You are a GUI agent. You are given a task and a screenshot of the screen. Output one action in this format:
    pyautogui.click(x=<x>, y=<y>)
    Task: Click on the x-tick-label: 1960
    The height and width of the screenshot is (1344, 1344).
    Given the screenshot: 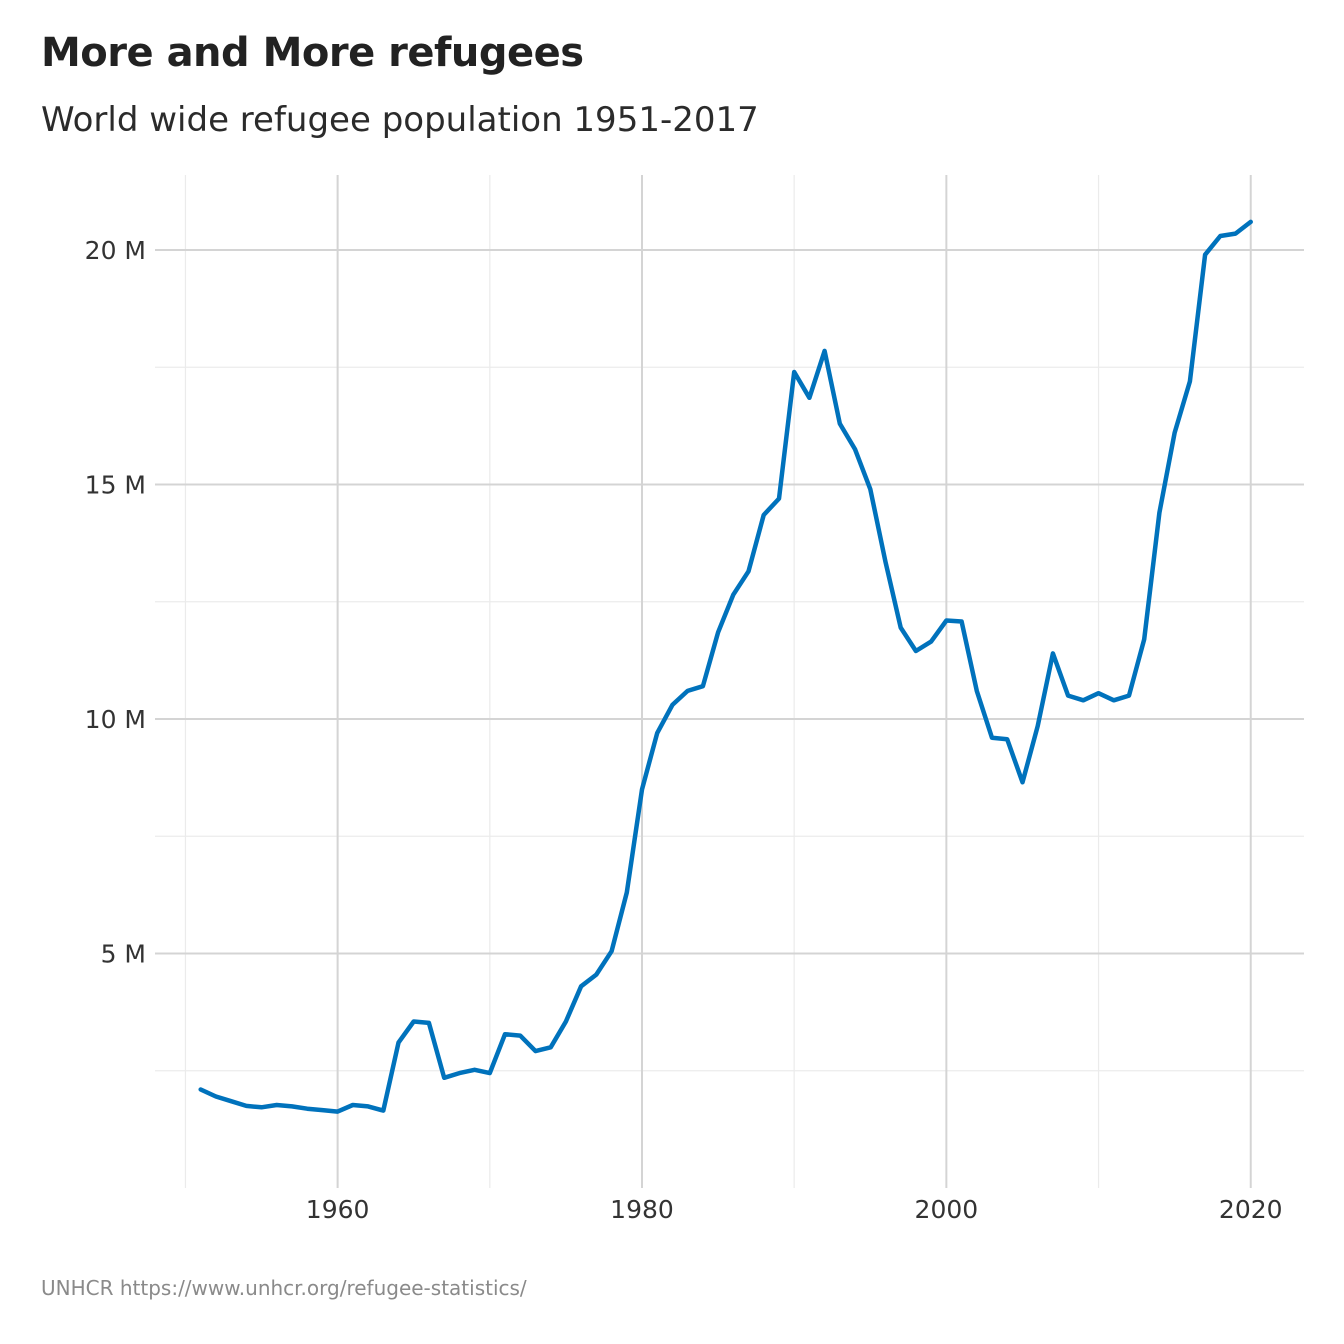 What is the action you would take?
    pyautogui.click(x=338, y=1209)
    